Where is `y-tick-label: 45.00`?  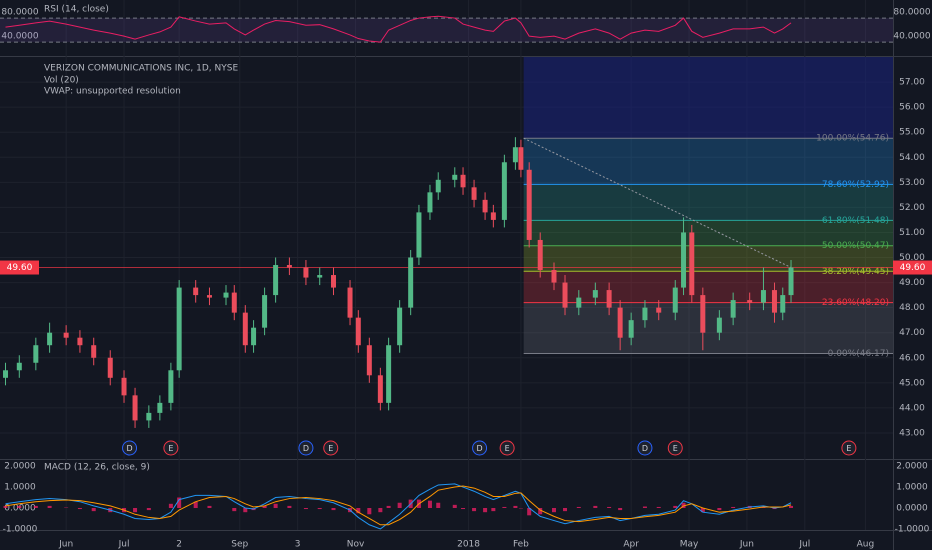 y-tick-label: 45.00 is located at coordinates (912, 383).